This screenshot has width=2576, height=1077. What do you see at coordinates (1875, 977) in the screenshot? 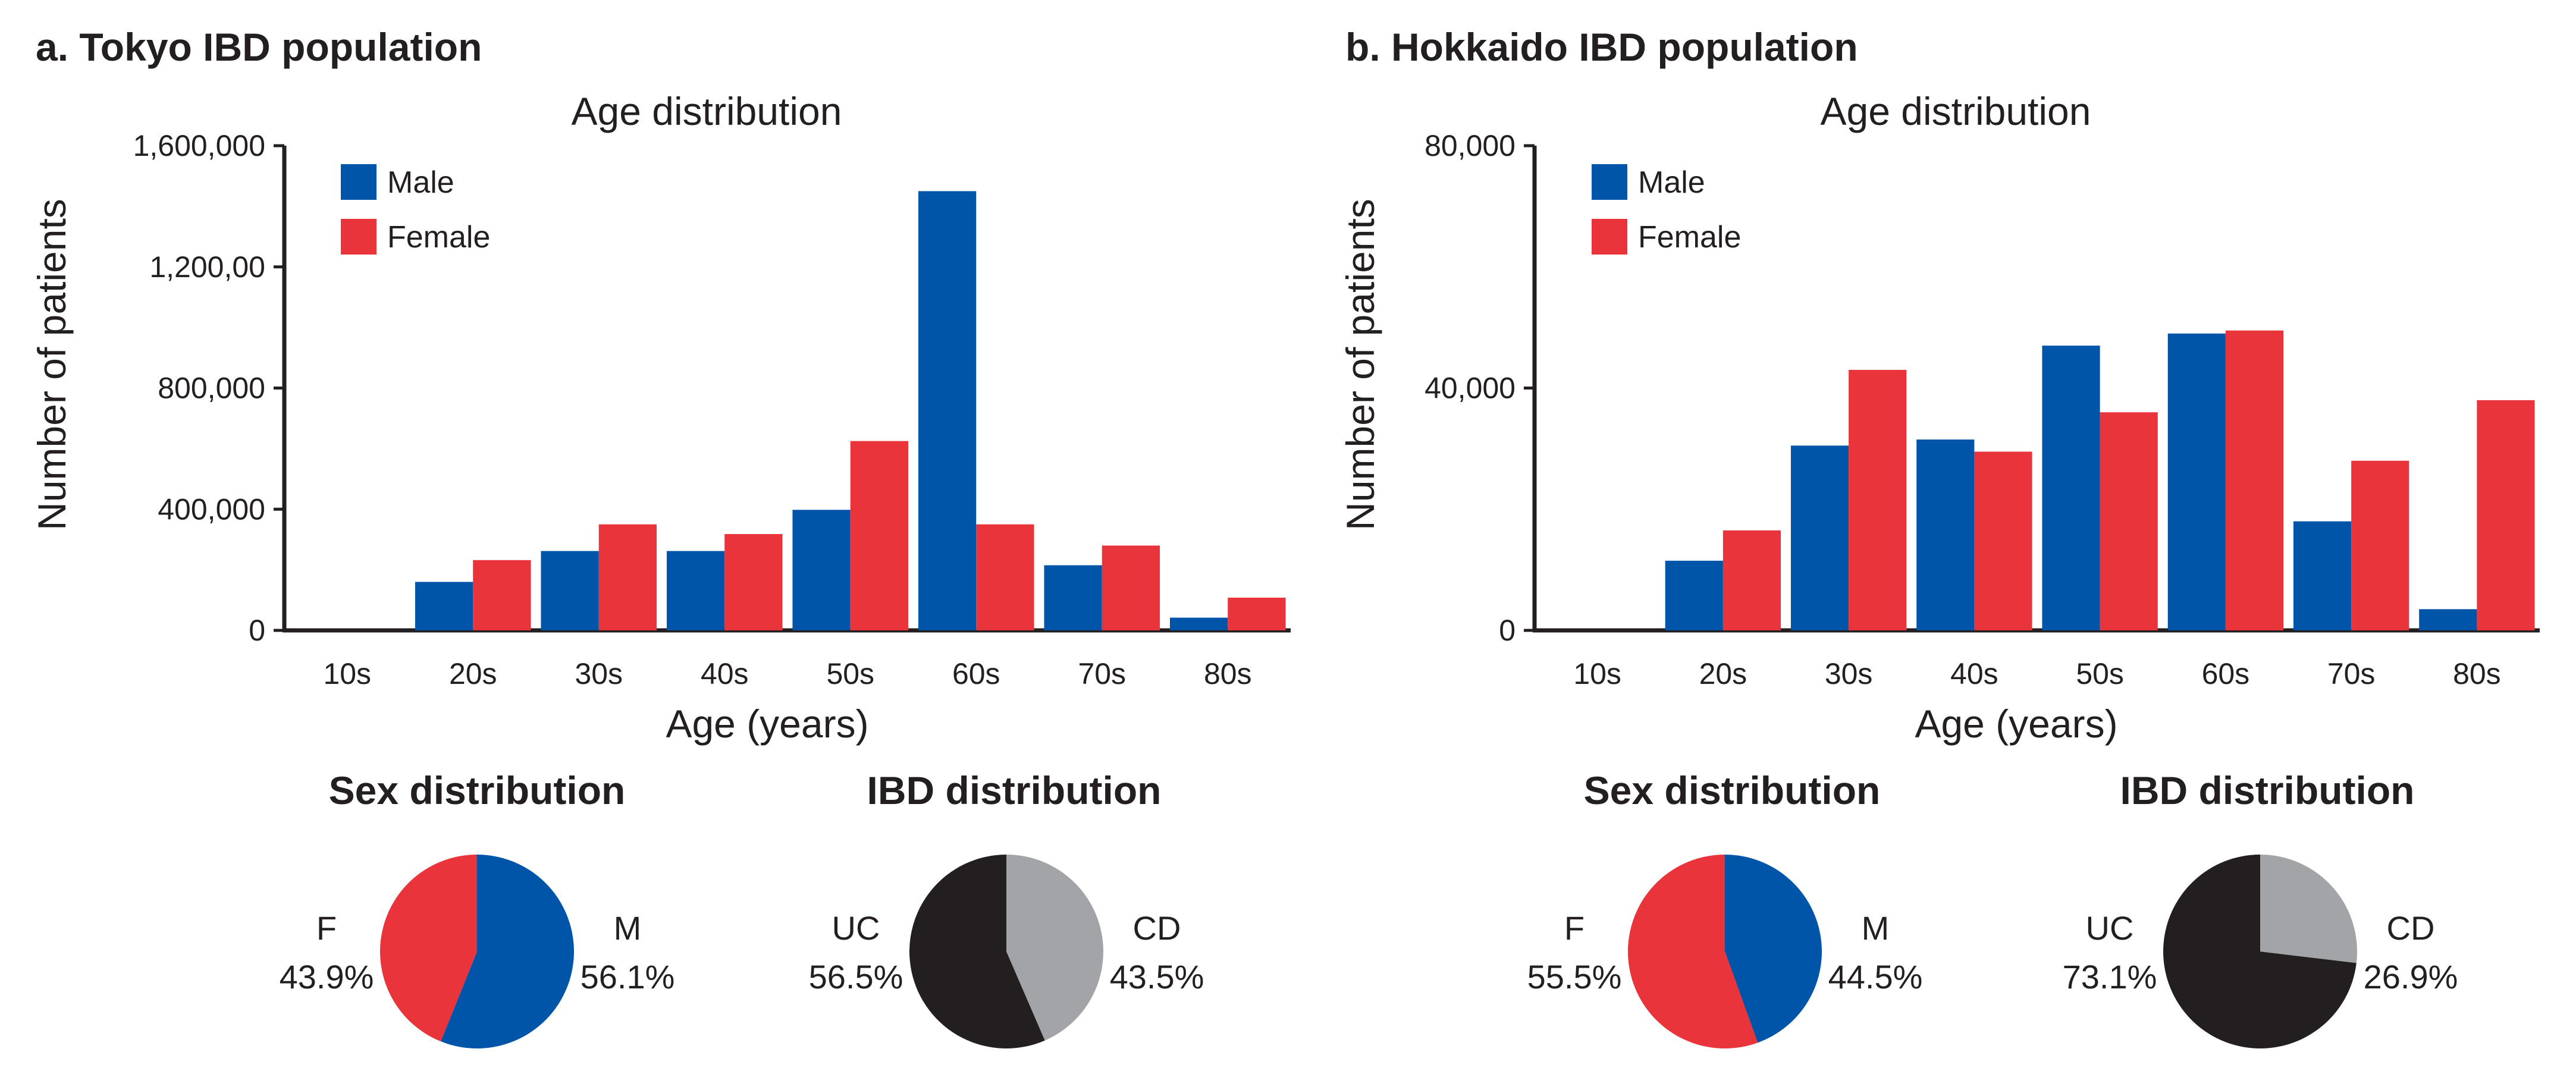
I see `pie-value-m: 44.5%` at bounding box center [1875, 977].